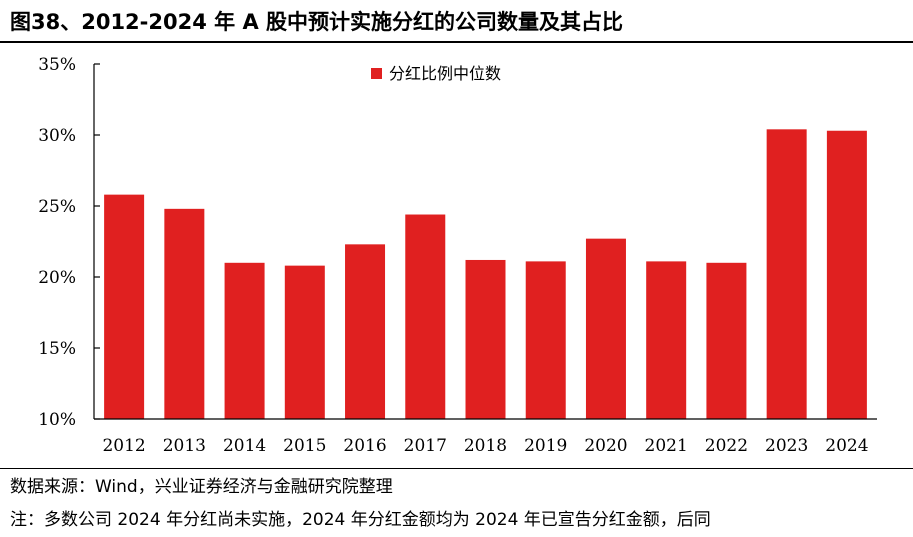 This screenshot has height=537, width=913. Describe the element at coordinates (317, 22) in the screenshot. I see `chart-title: 图38、2012-2024 年 A 股中预计实施分红的公司数量及其占比` at that location.